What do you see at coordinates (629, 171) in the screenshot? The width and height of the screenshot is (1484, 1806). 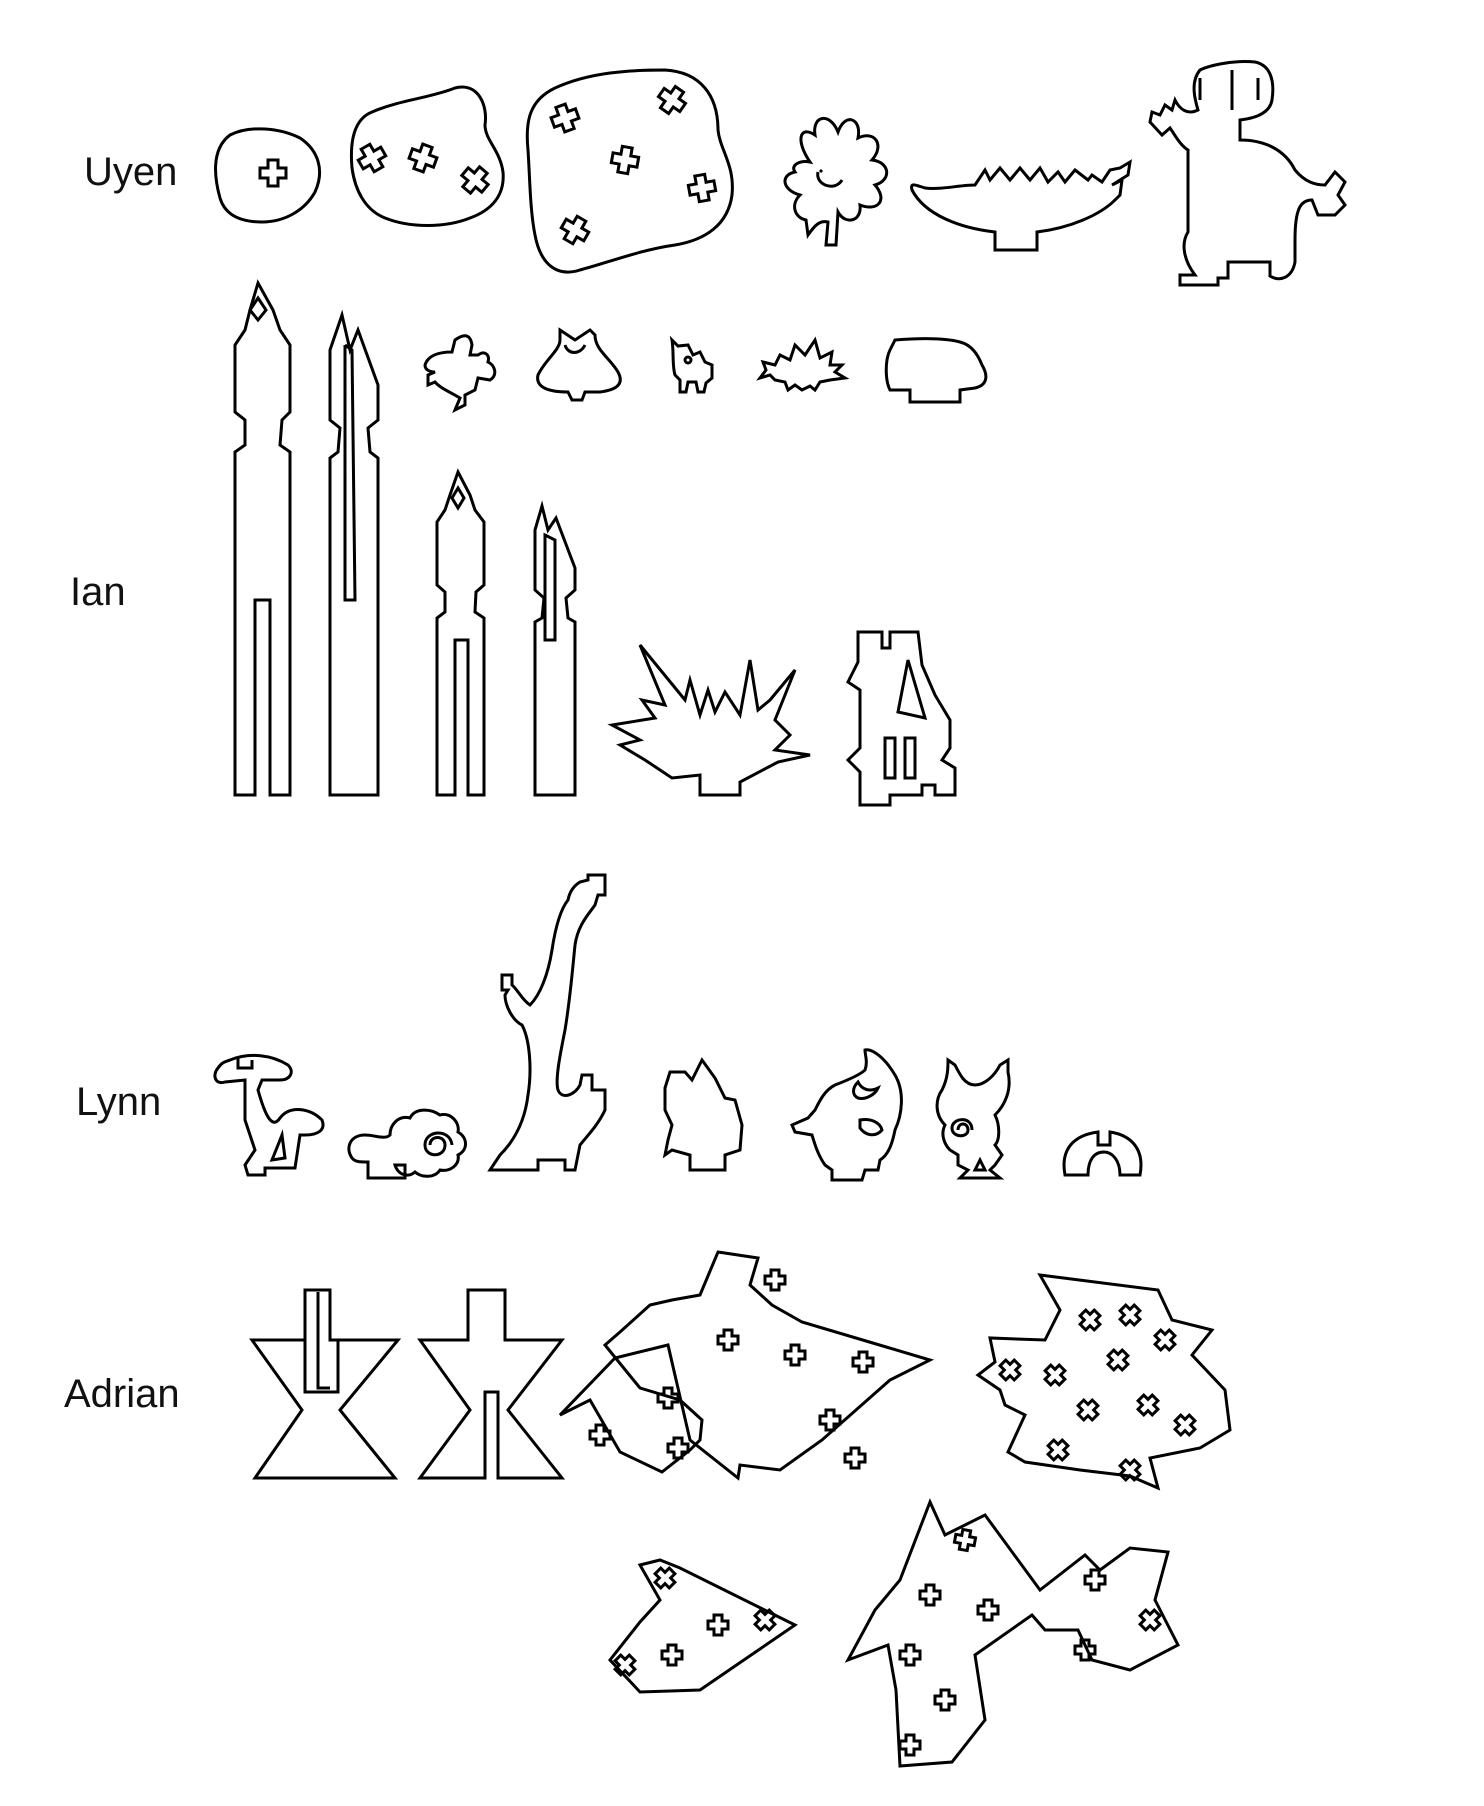 I see `uyen-blob-large` at bounding box center [629, 171].